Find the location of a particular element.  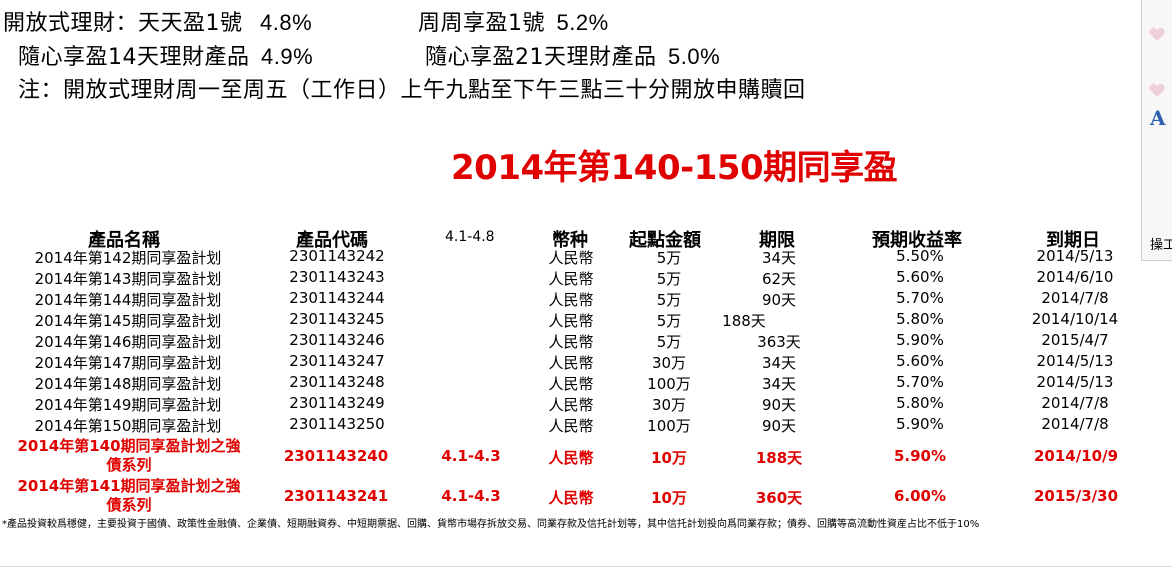

intro-rate-4: 5.0% is located at coordinates (694, 56).